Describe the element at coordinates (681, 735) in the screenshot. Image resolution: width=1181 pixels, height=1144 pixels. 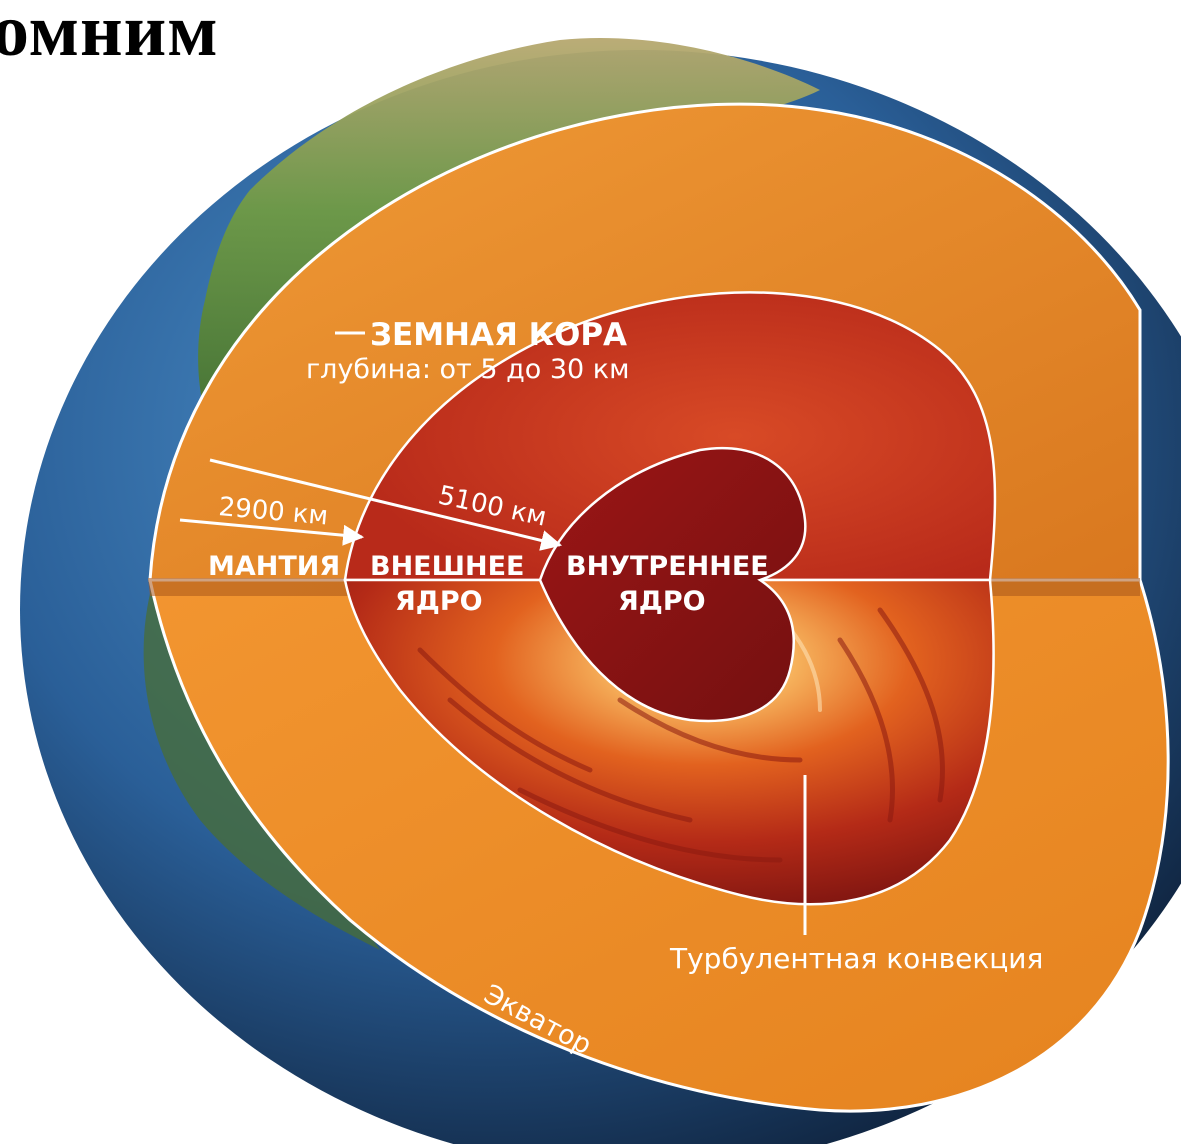
I see `convection-swirls` at that location.